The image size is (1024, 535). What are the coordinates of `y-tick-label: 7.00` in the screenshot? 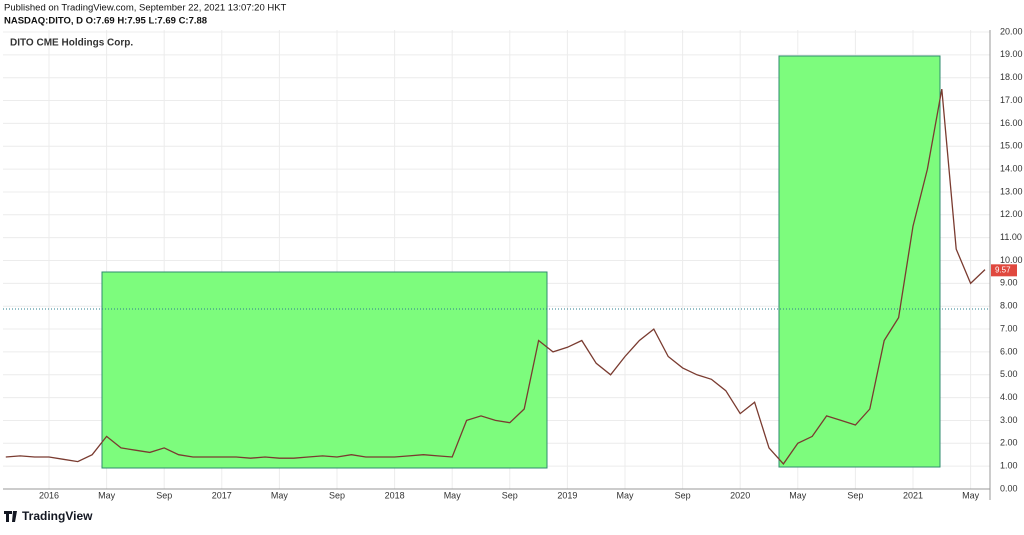 It's located at (1009, 328).